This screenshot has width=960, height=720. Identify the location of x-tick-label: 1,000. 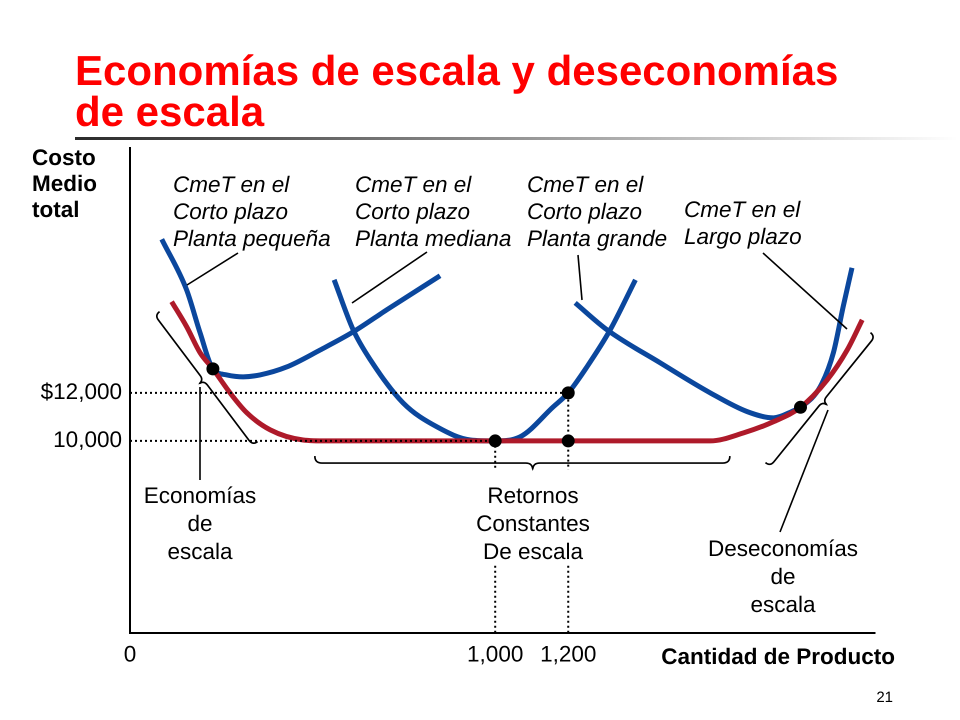
(495, 654).